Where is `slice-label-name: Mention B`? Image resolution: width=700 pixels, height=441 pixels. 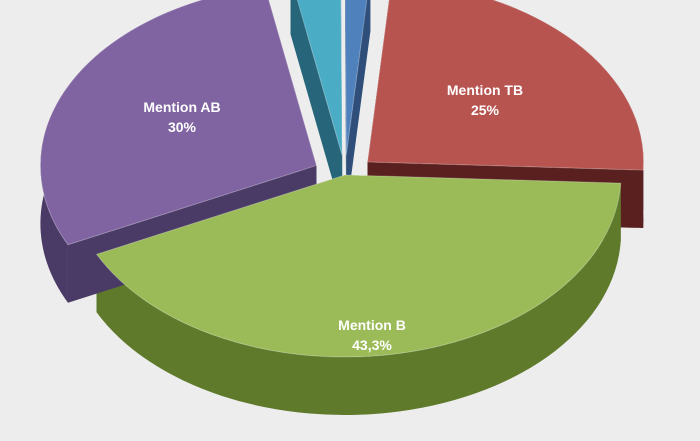 slice-label-name: Mention B is located at coordinates (372, 325).